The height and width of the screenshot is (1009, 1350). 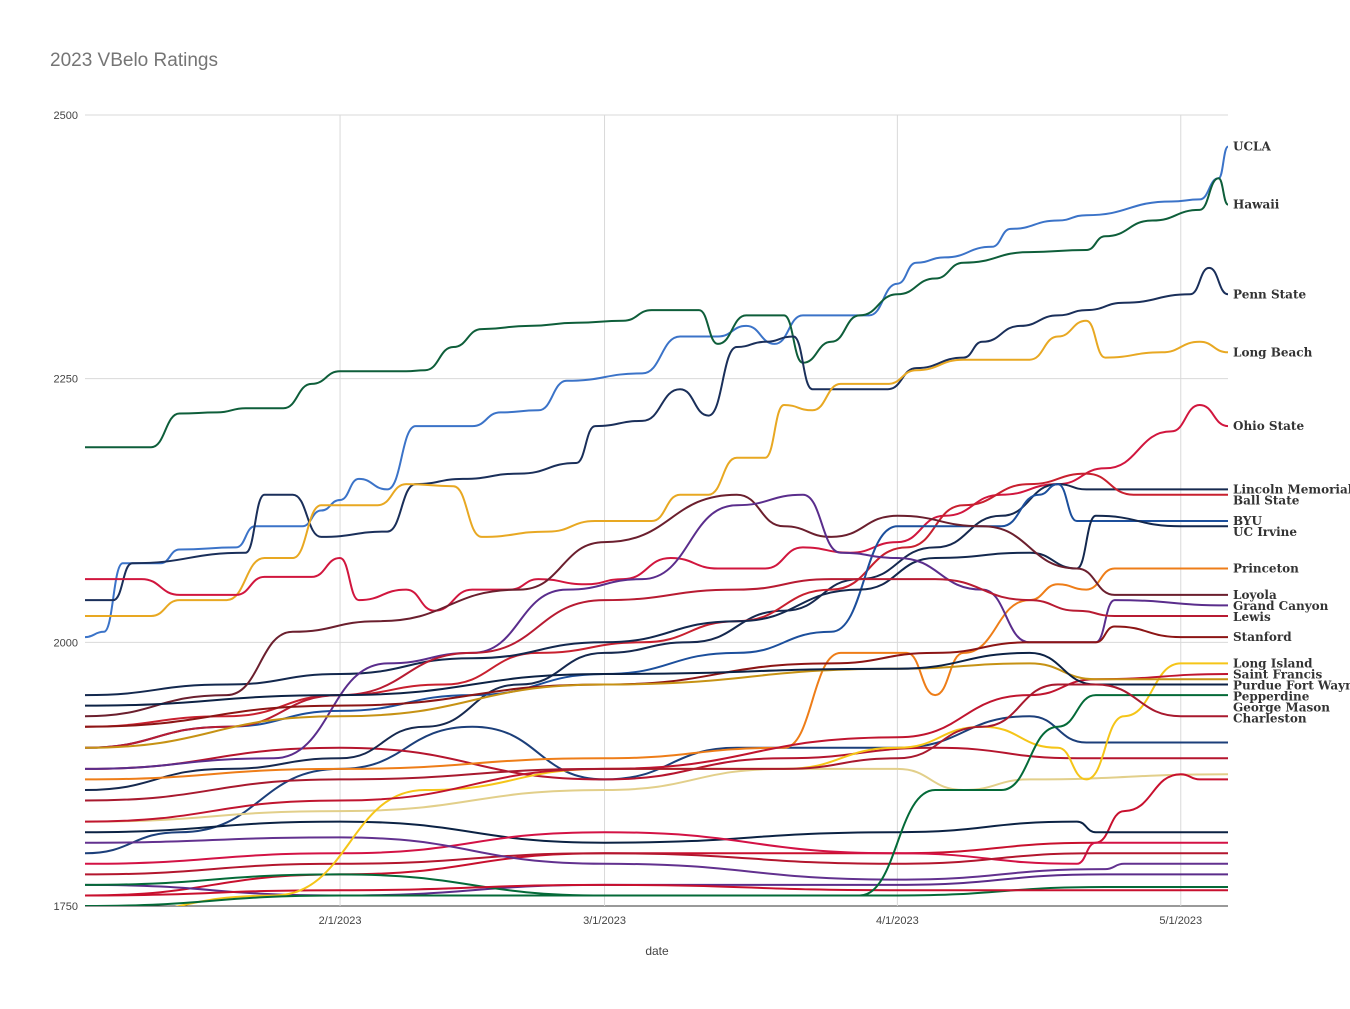 What do you see at coordinates (1271, 696) in the screenshot?
I see `series-label-pepperdine: Pepperdine` at bounding box center [1271, 696].